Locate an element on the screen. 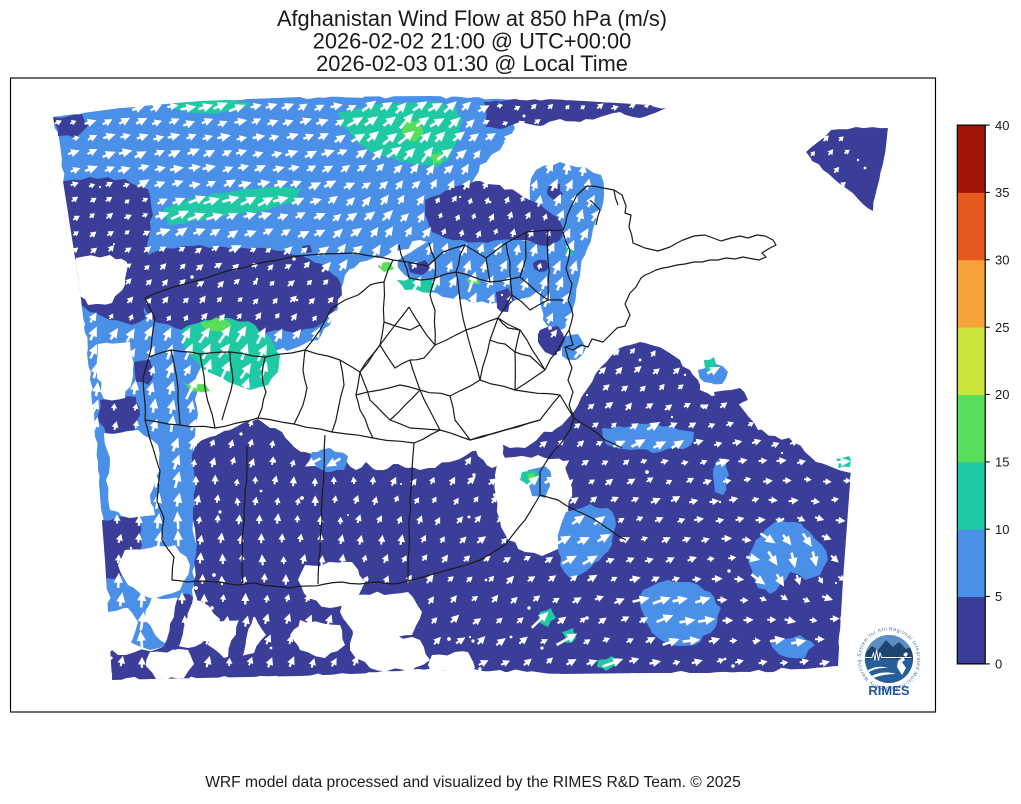 The image size is (1021, 804). svg-text: 2026-02-02 21:00 @ UTC+00:00 is located at coordinates (472, 41).